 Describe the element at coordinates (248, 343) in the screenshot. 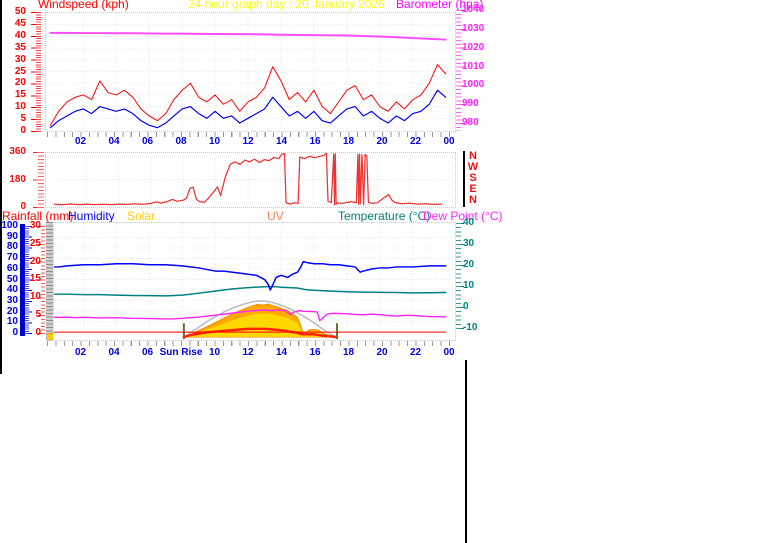

I see `bottom-x-axis-ticks` at that location.